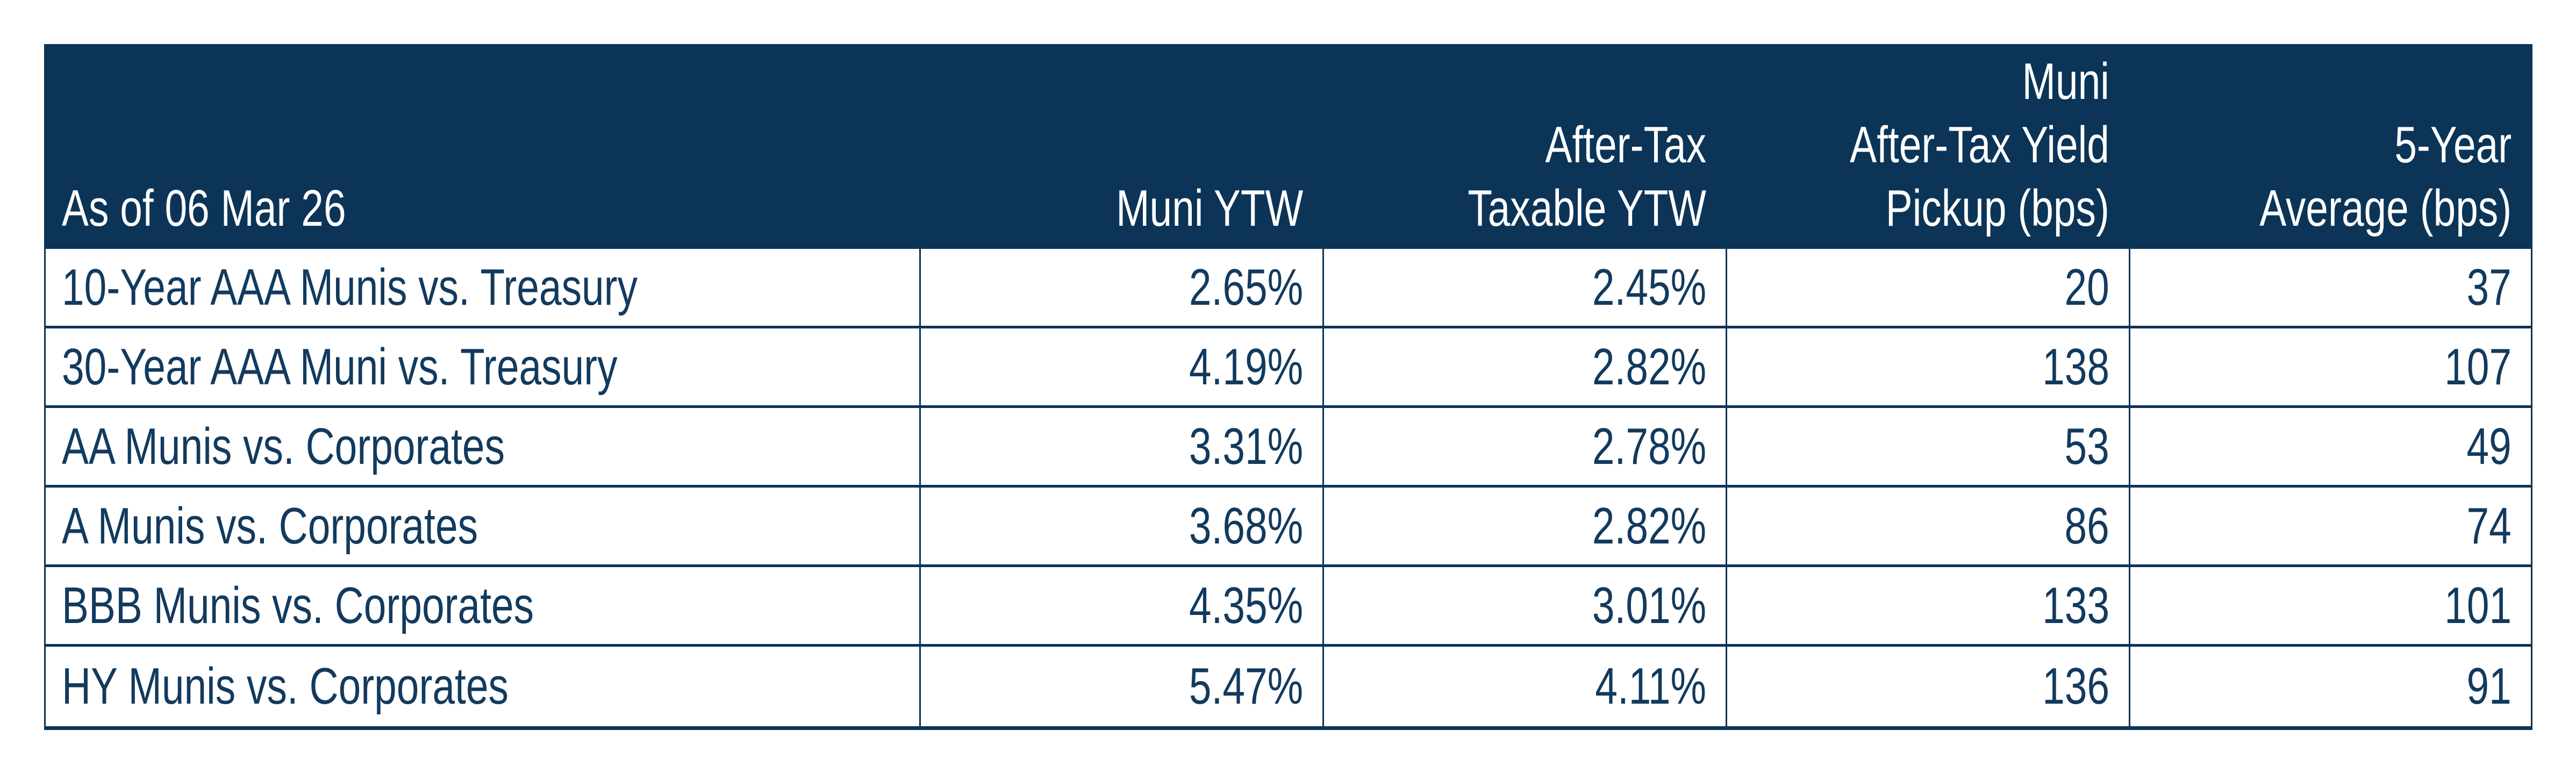 The image size is (2576, 773). I want to click on header-label-after-tax-taxable-ytw: After-Tax Taxable YTW, so click(1587, 176).